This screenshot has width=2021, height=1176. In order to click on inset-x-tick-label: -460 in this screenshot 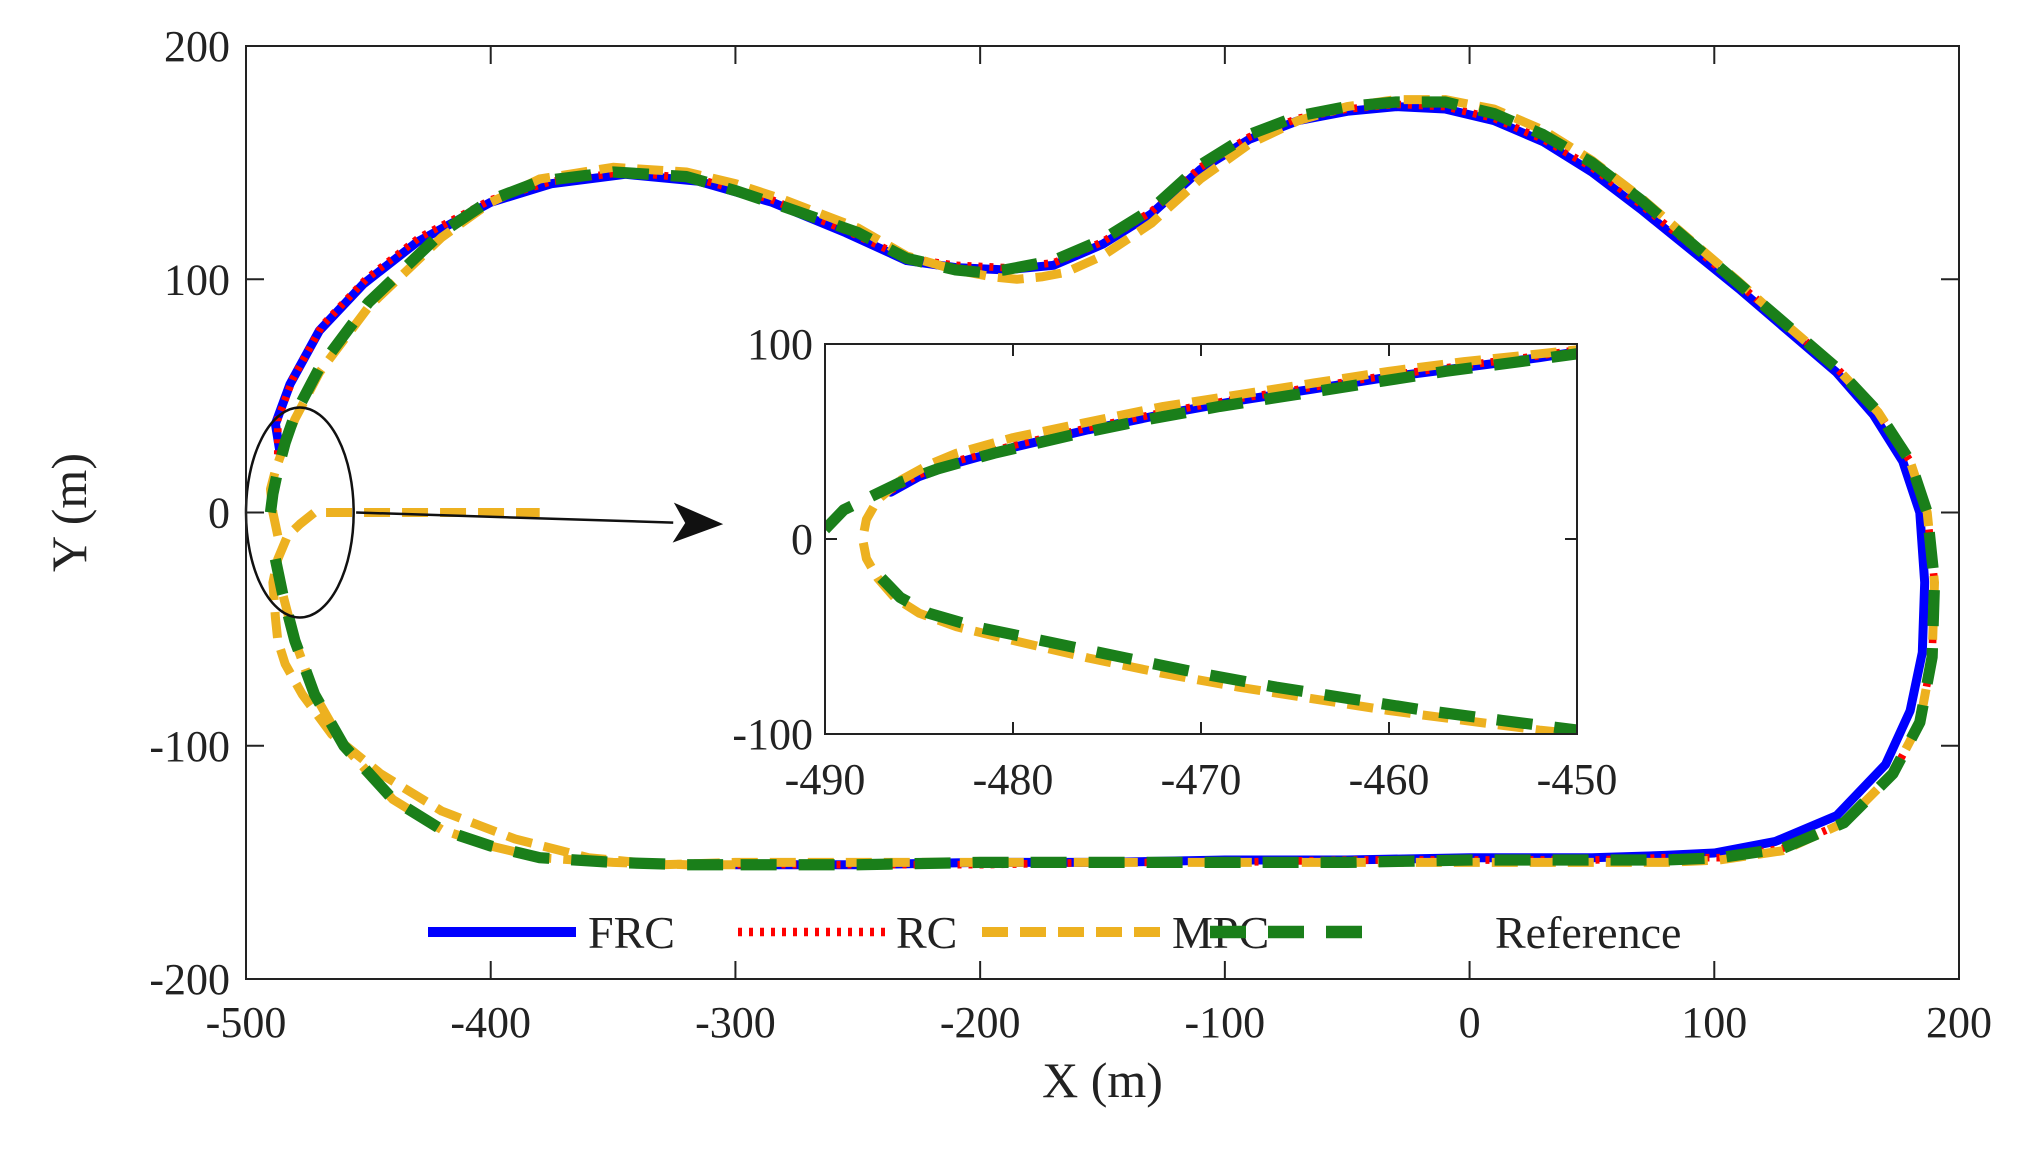, I will do `click(1389, 779)`.